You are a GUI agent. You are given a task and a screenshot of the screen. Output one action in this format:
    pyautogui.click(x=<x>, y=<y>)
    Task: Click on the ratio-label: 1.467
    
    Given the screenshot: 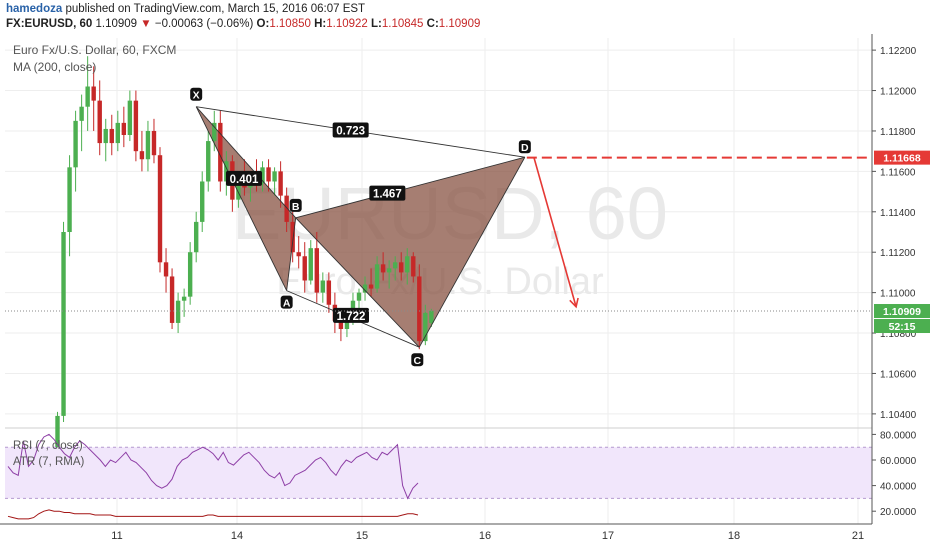 What is the action you would take?
    pyautogui.click(x=387, y=195)
    